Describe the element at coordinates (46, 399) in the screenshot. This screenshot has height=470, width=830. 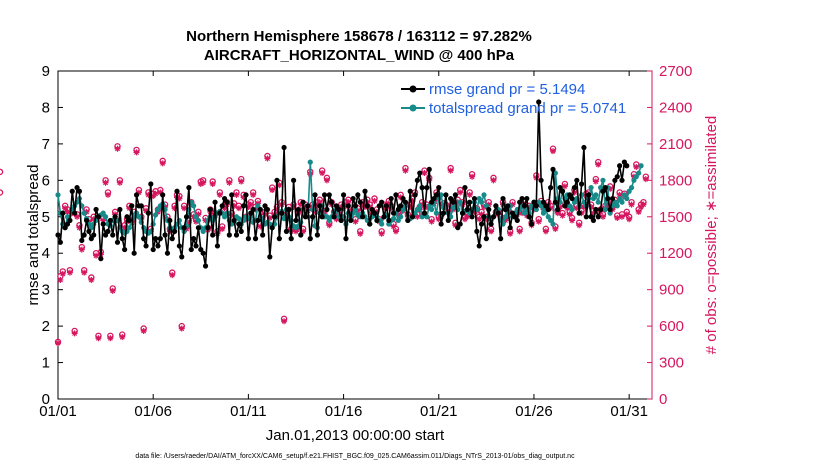
I see `y-left-tick-label: 0` at that location.